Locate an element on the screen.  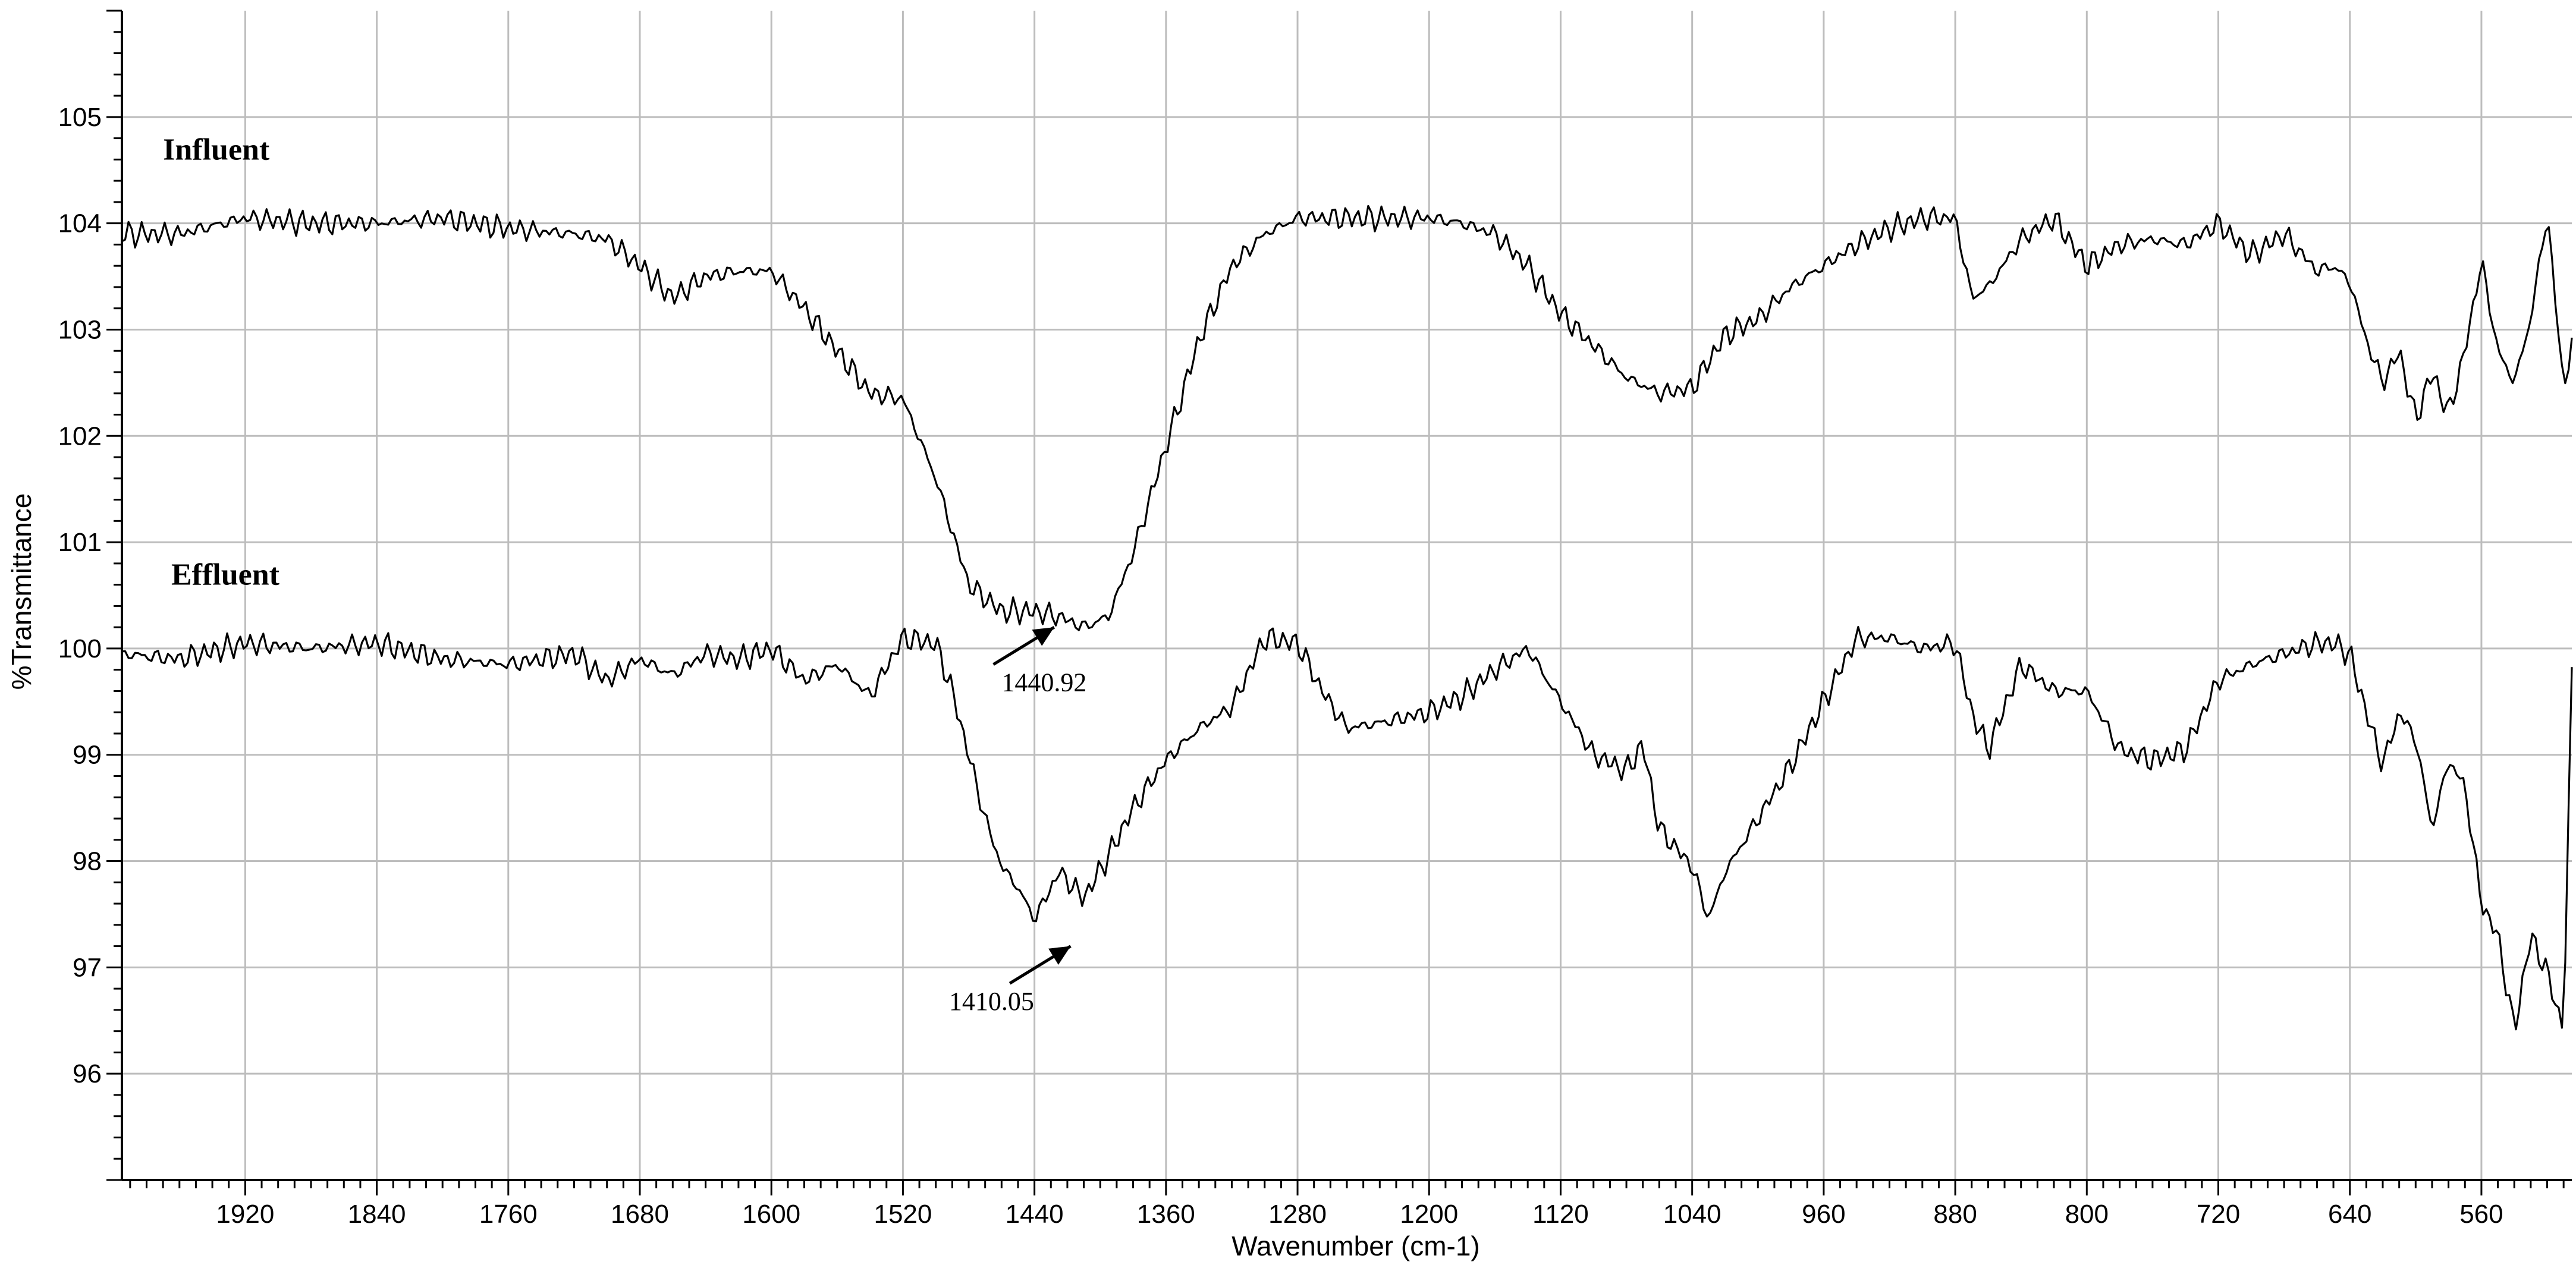
annotation-label-1: 1410.05 is located at coordinates (991, 1001).